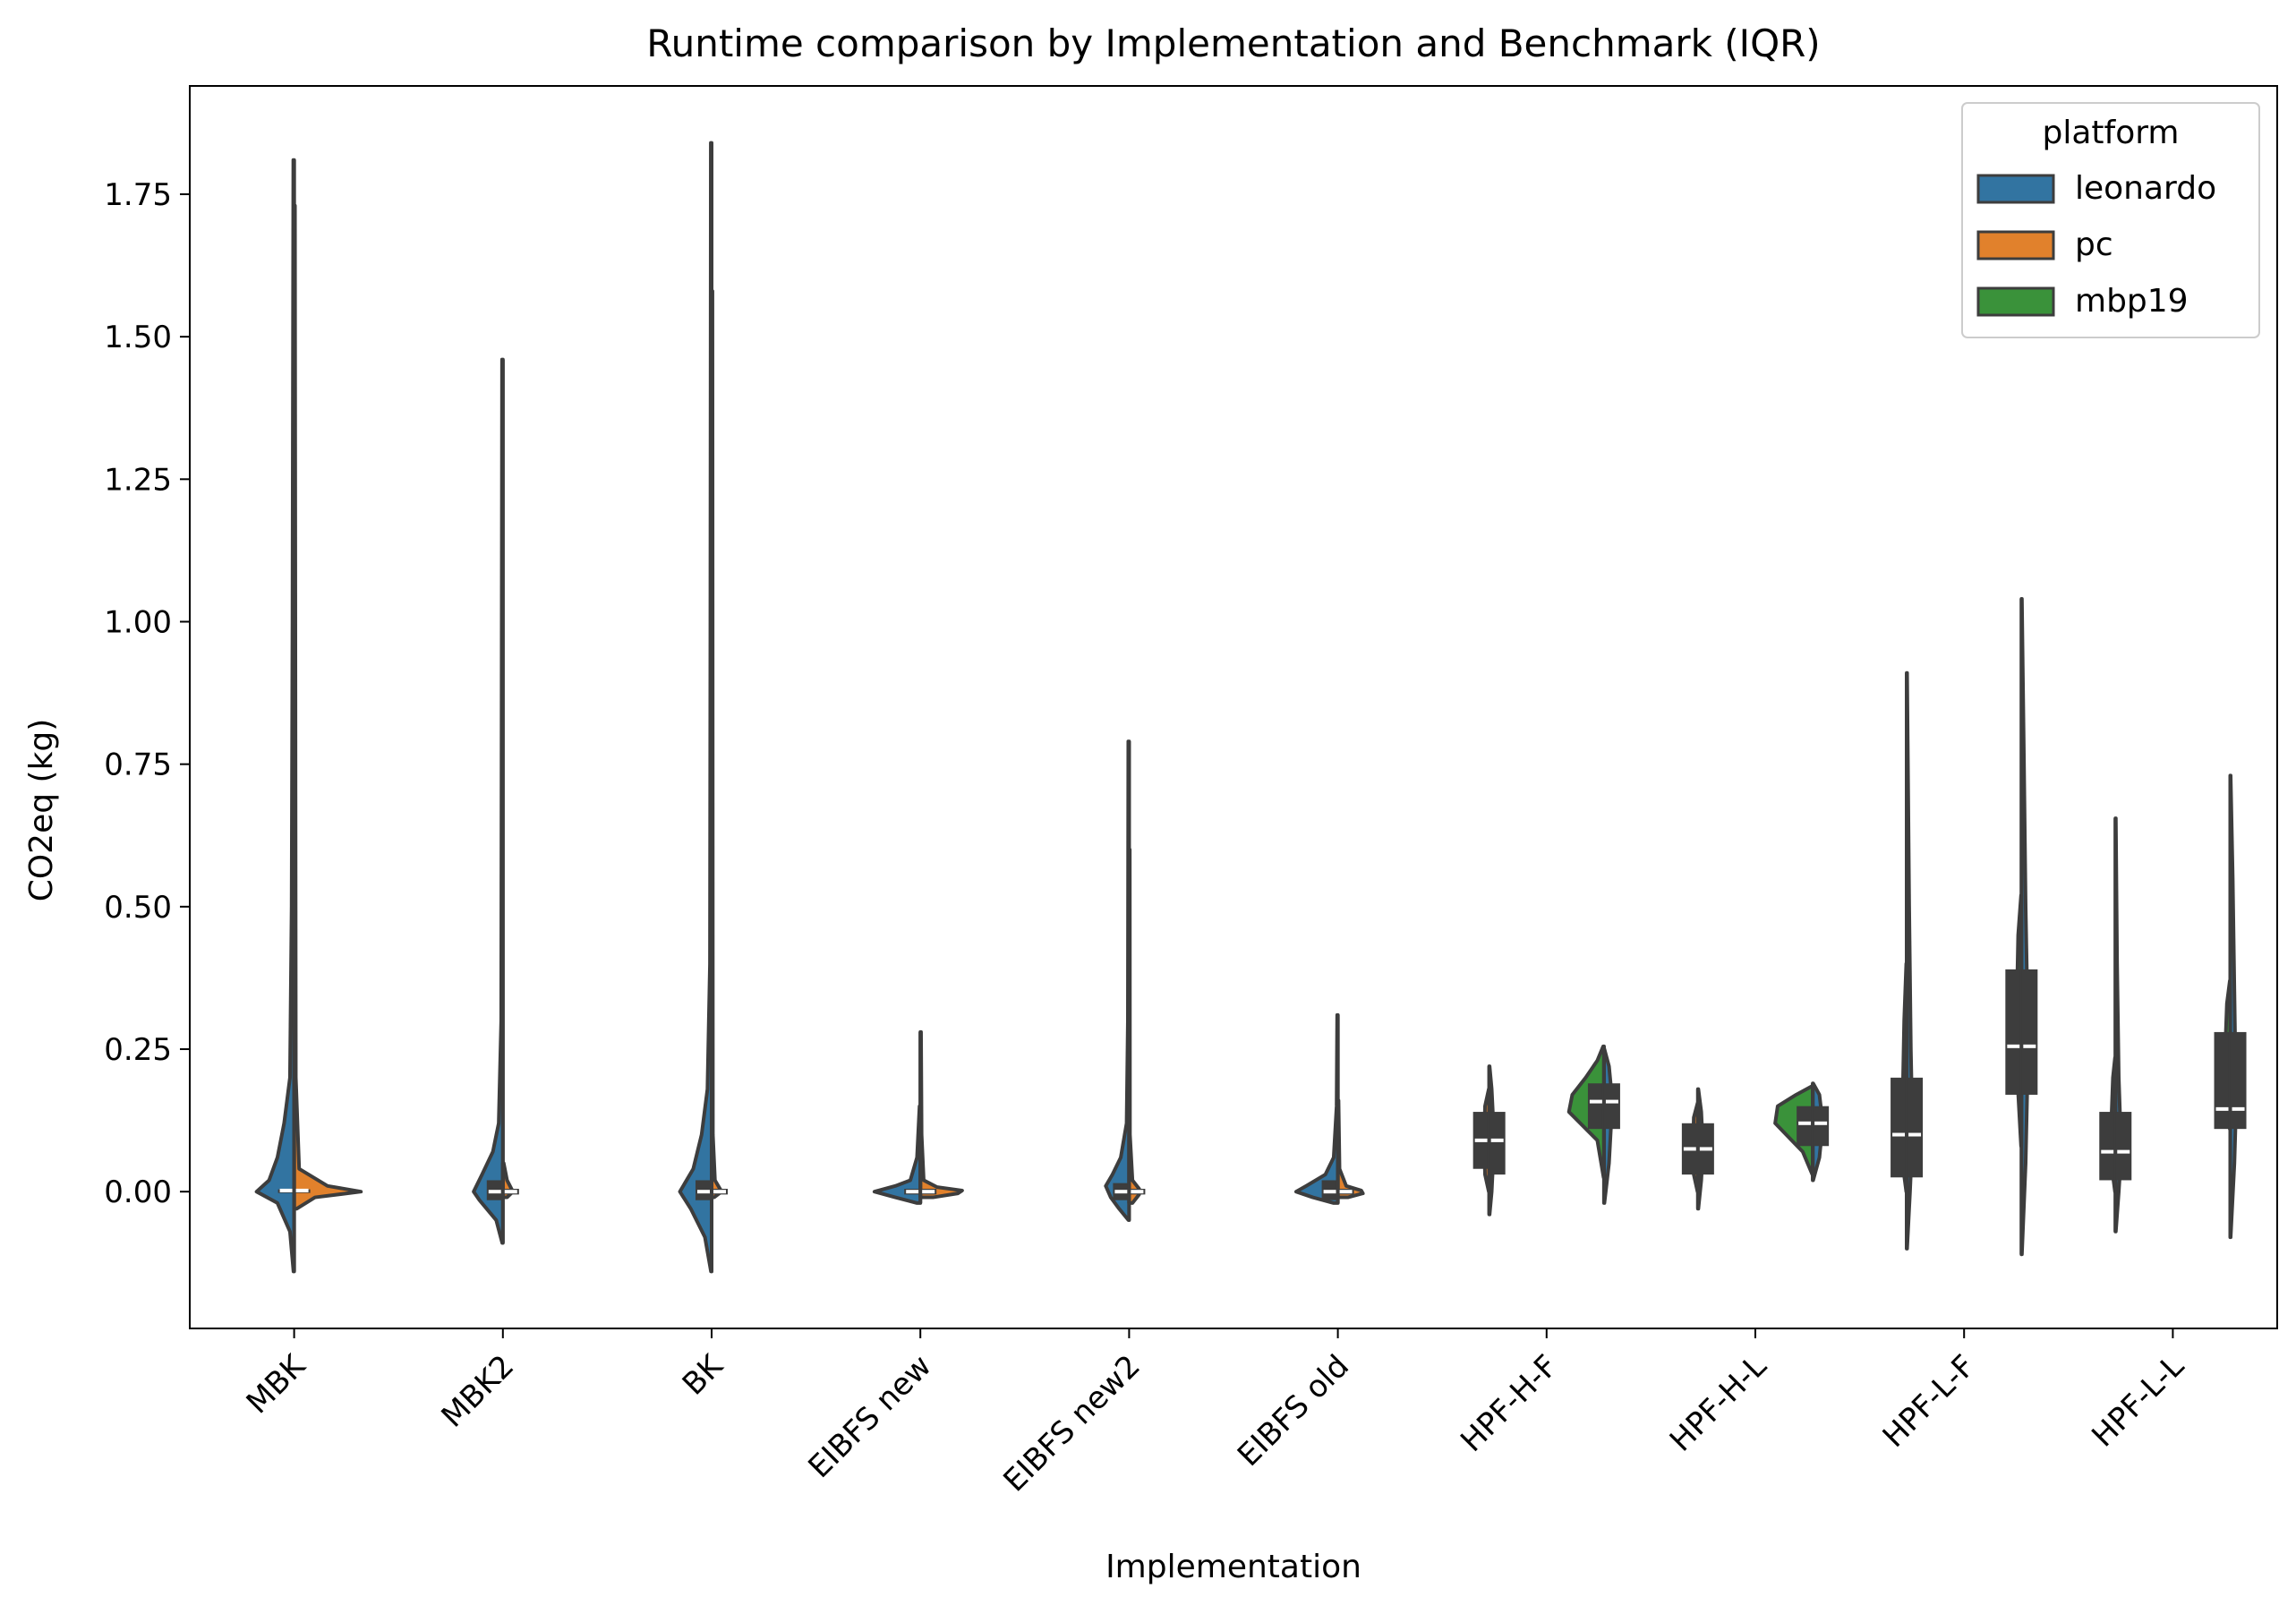  I want to click on legend-title: platform, so click(2111, 133).